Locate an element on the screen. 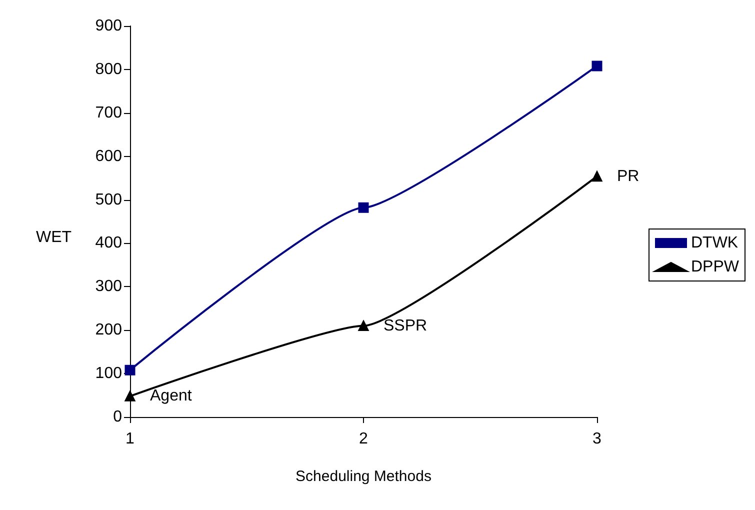  annotation: SSPR is located at coordinates (406, 325).